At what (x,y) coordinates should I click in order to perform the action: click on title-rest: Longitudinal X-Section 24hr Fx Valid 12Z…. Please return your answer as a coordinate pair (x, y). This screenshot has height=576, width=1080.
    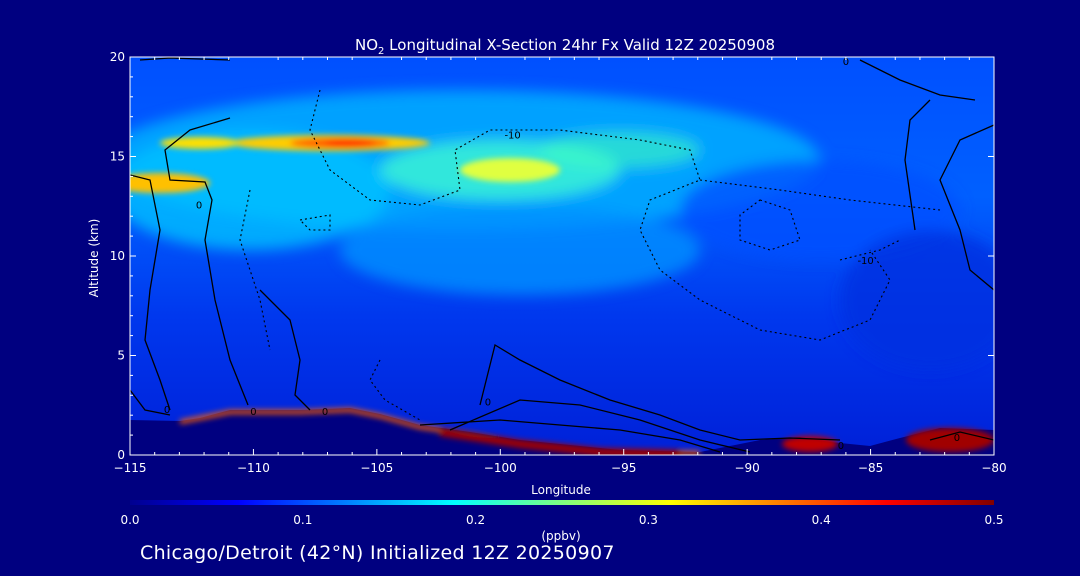
    Looking at the image, I should click on (579, 45).